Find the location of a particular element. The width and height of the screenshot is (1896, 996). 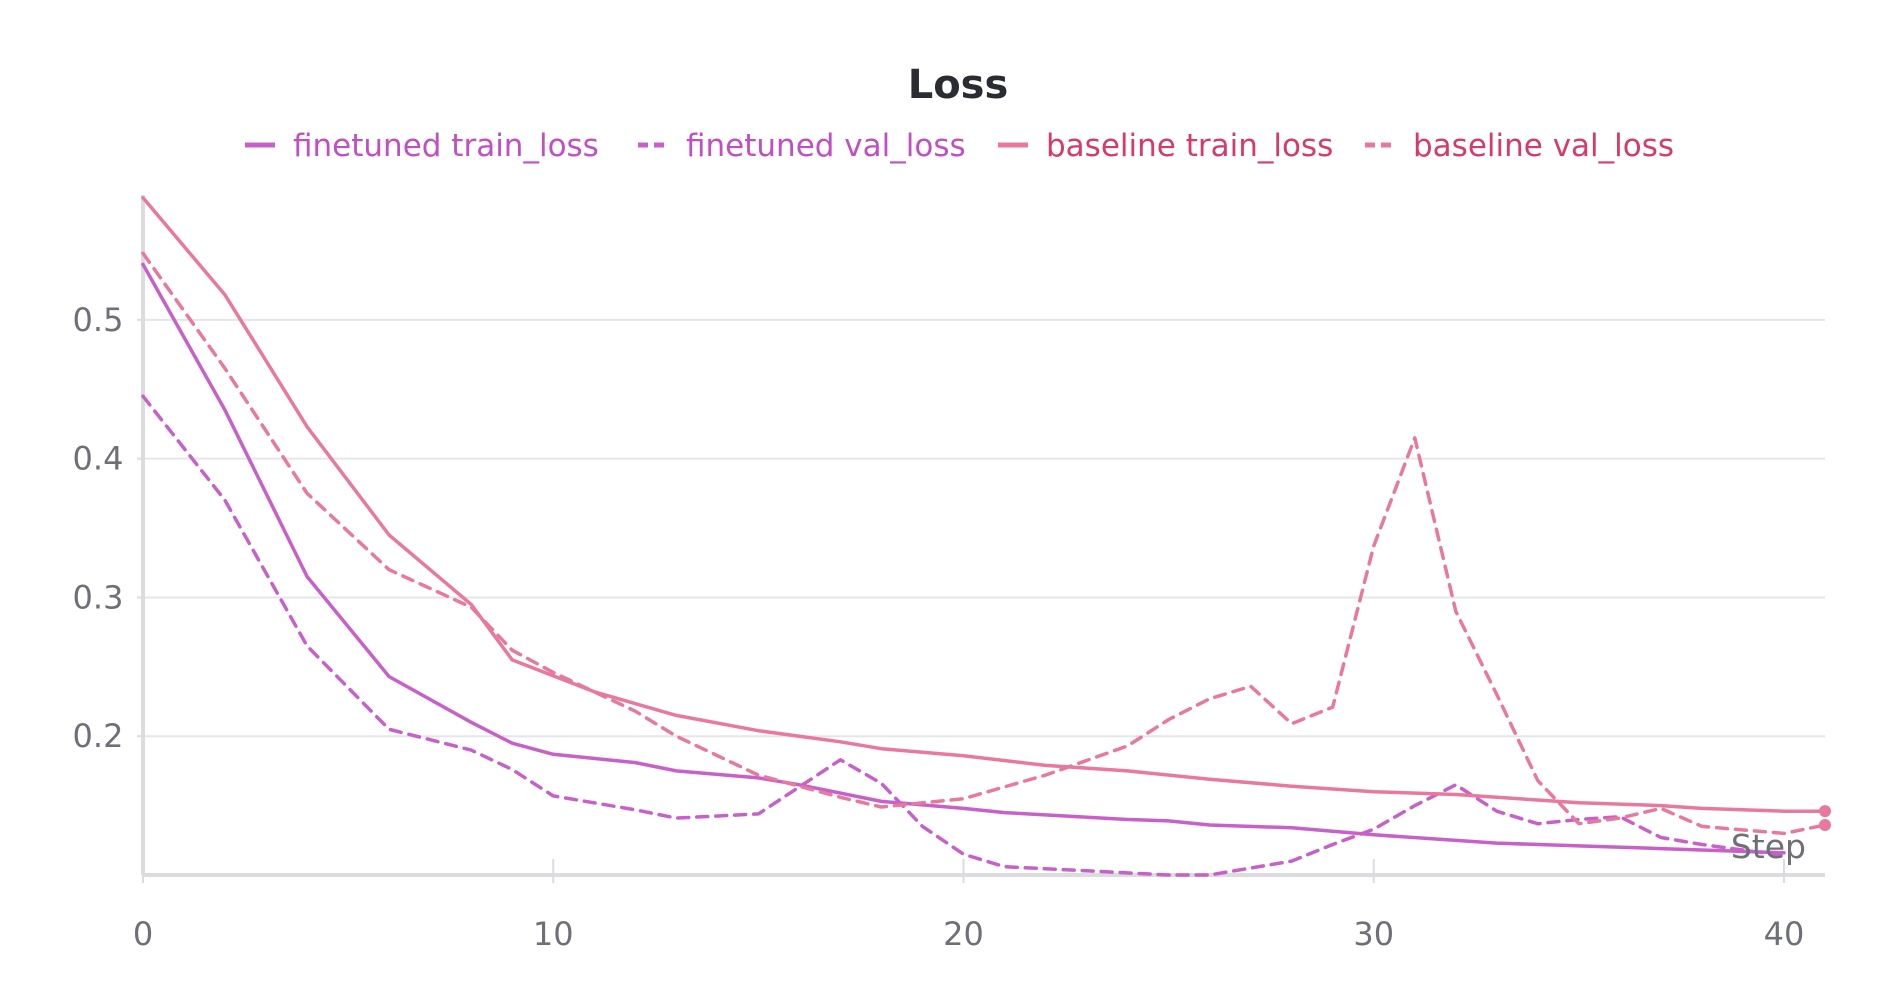

legend-item-finetuned-val-loss: finetuned val_loss is located at coordinates (802, 146).